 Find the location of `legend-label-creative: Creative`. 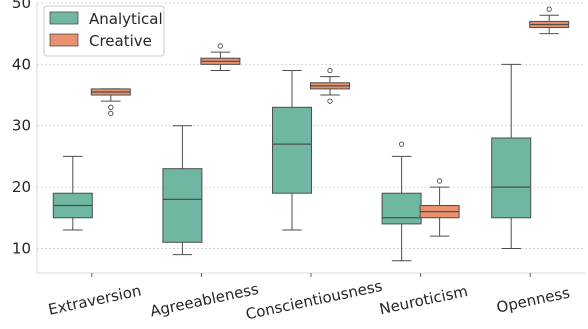

legend-label-creative: Creative is located at coordinates (120, 41).